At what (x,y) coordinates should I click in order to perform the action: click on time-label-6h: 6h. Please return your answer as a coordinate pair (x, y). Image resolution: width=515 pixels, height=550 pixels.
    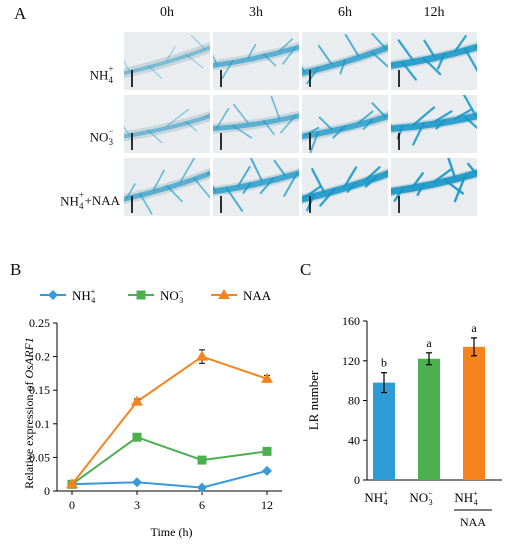
    Looking at the image, I should click on (345, 12).